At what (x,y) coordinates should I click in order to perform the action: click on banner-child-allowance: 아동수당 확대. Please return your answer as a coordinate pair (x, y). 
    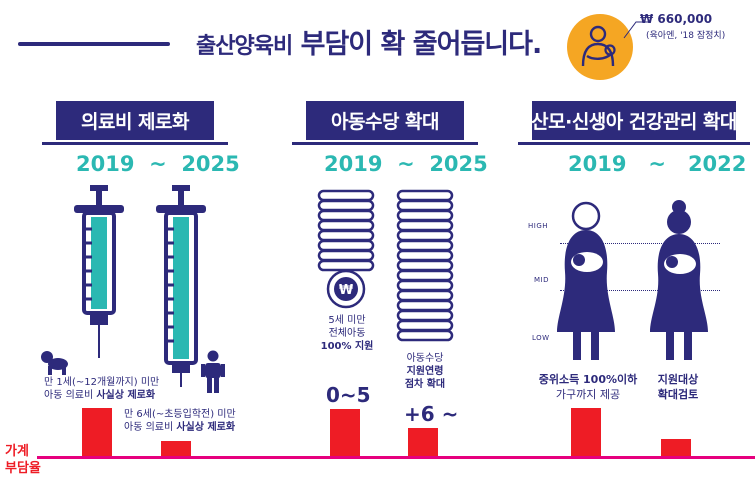
    Looking at the image, I should click on (385, 123).